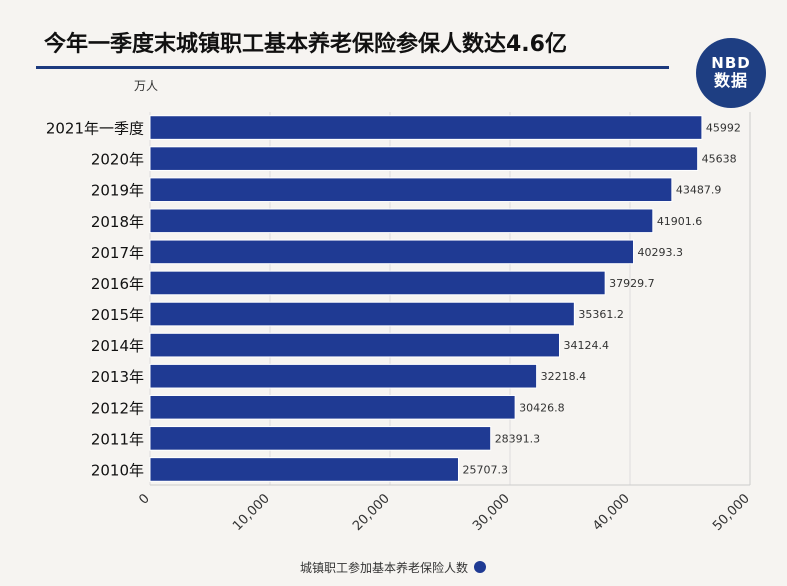 This screenshot has height=586, width=787. What do you see at coordinates (661, 252) in the screenshot?
I see `value-label: 40293.3` at bounding box center [661, 252].